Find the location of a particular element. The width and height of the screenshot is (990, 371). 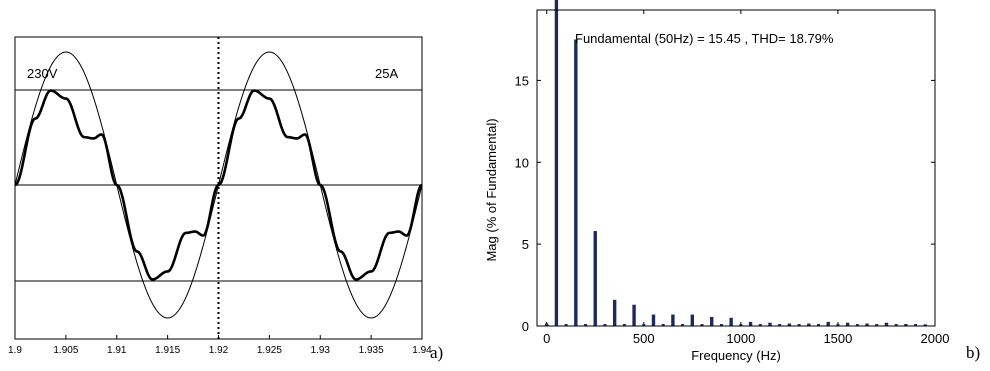

x-tick-label: 1.915 is located at coordinates (167, 350).